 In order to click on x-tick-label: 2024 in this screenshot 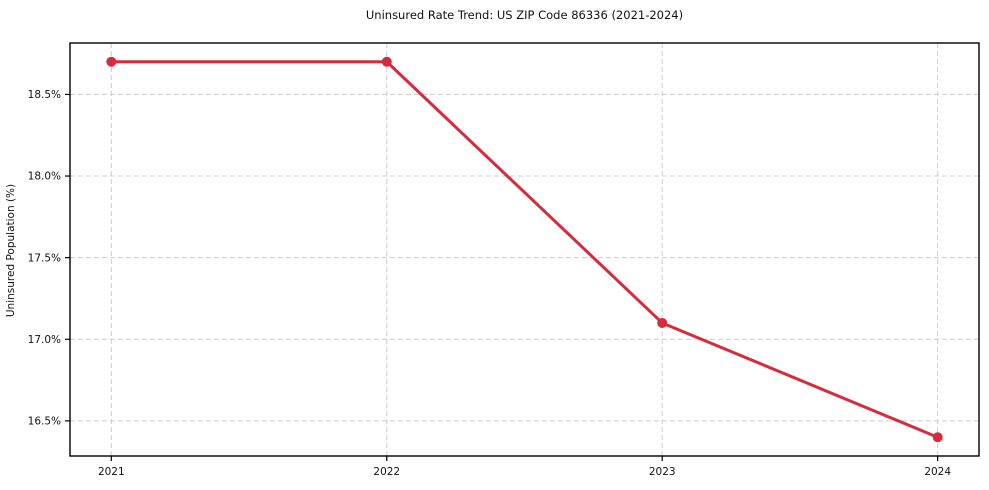, I will do `click(937, 472)`.